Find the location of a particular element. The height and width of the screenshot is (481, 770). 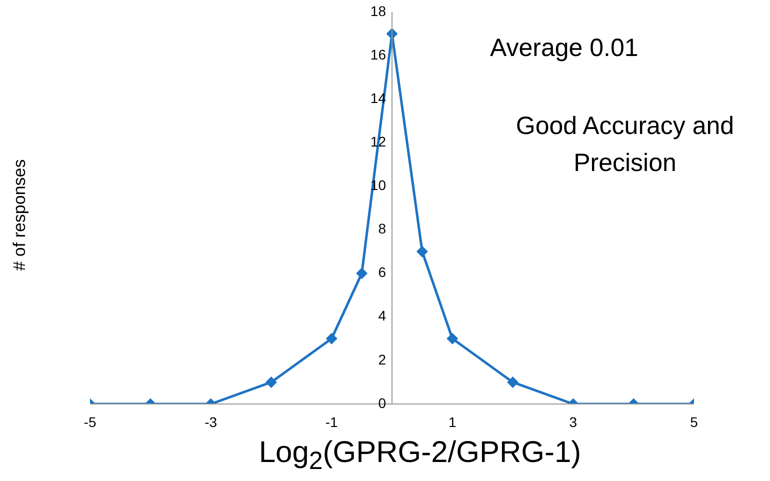

x-tick-label: 3 is located at coordinates (573, 422).